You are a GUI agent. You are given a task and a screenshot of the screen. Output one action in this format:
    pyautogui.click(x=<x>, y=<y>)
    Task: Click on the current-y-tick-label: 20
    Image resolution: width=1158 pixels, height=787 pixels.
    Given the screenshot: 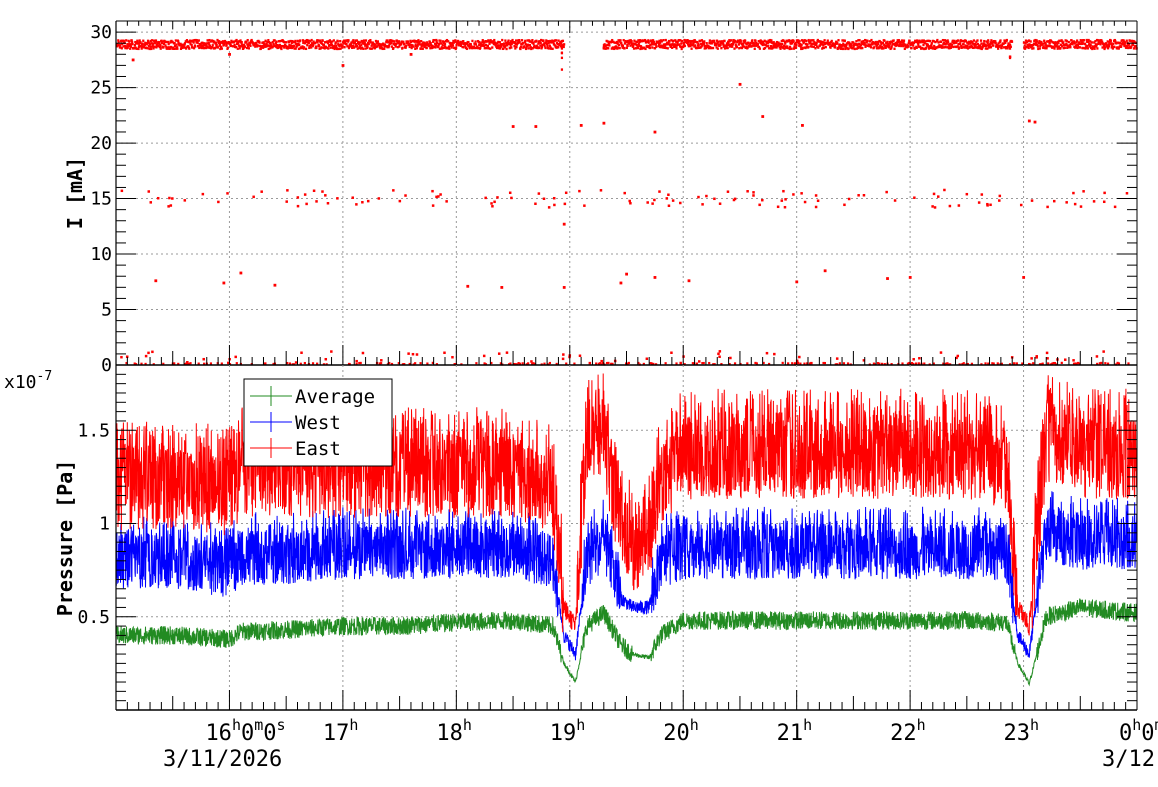 What is the action you would take?
    pyautogui.click(x=101, y=143)
    